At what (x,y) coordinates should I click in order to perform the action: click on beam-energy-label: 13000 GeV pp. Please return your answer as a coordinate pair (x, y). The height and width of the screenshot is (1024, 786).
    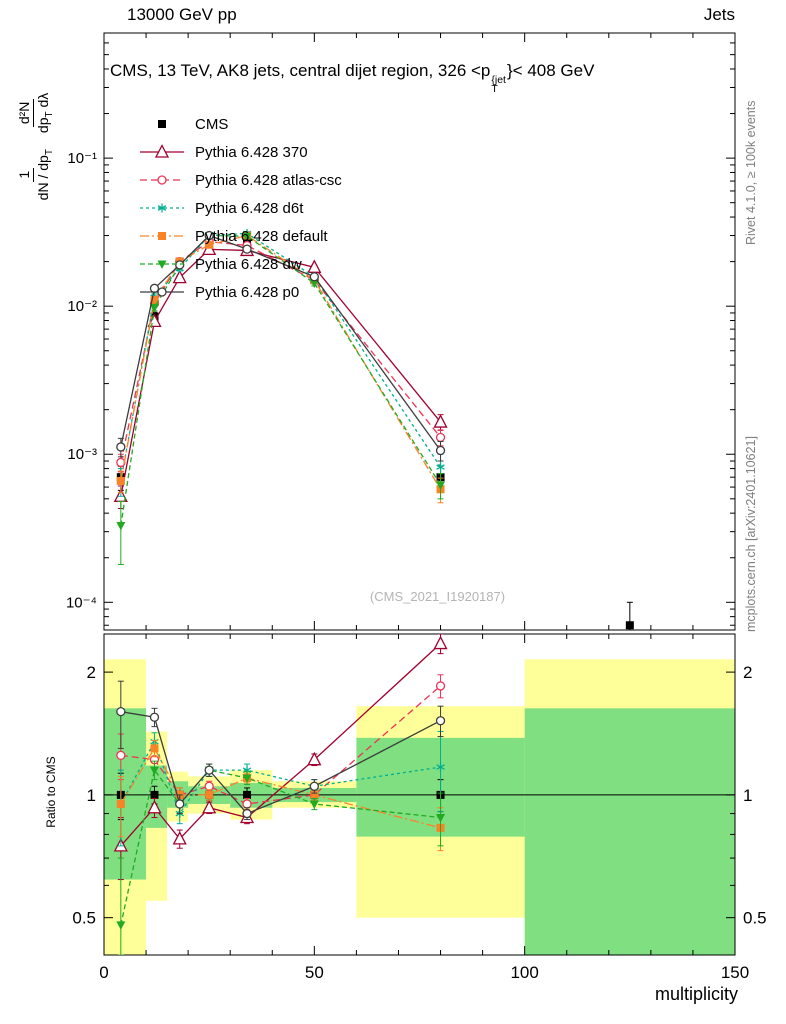
    Looking at the image, I should click on (182, 14).